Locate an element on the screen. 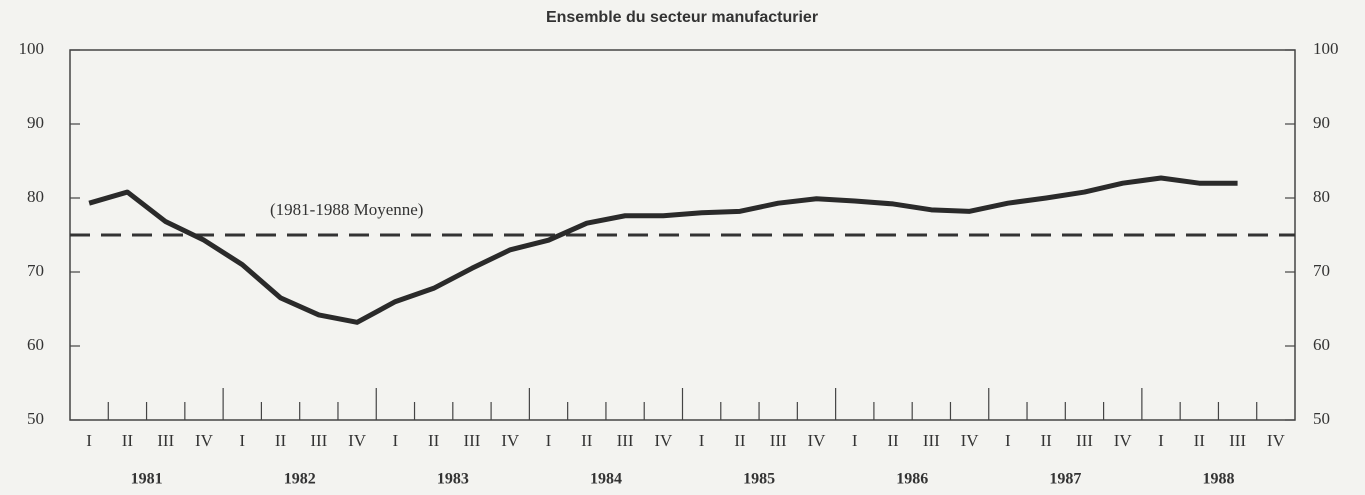 This screenshot has height=495, width=1365. year-label: 1986 is located at coordinates (912, 479).